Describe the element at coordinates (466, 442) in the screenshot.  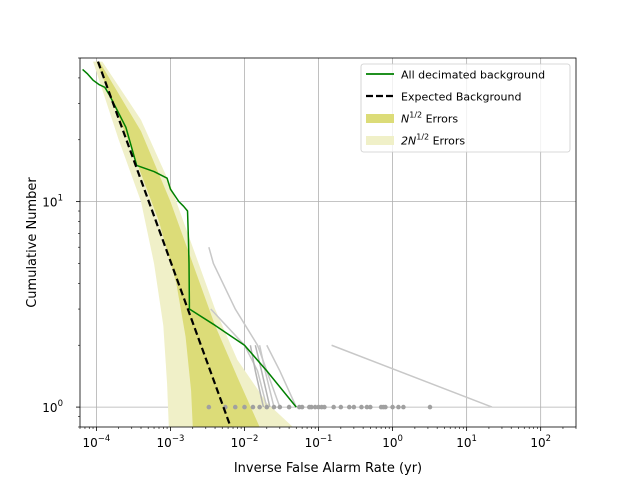
I see `x-tick-label-5: 10¹` at that location.